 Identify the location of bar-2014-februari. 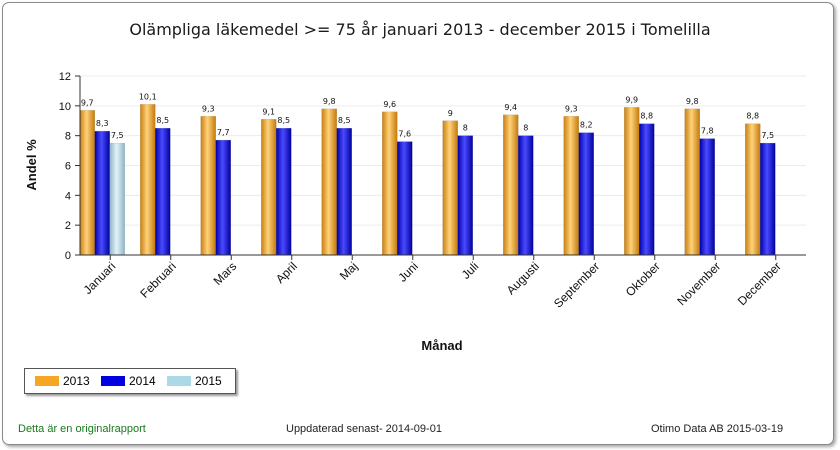
(163, 191).